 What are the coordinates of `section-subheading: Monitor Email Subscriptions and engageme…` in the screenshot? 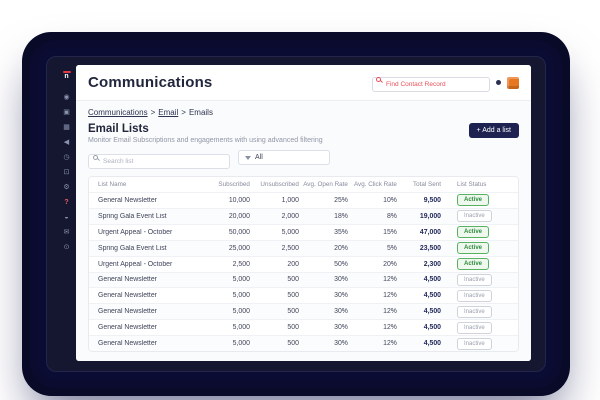 It's located at (205, 140).